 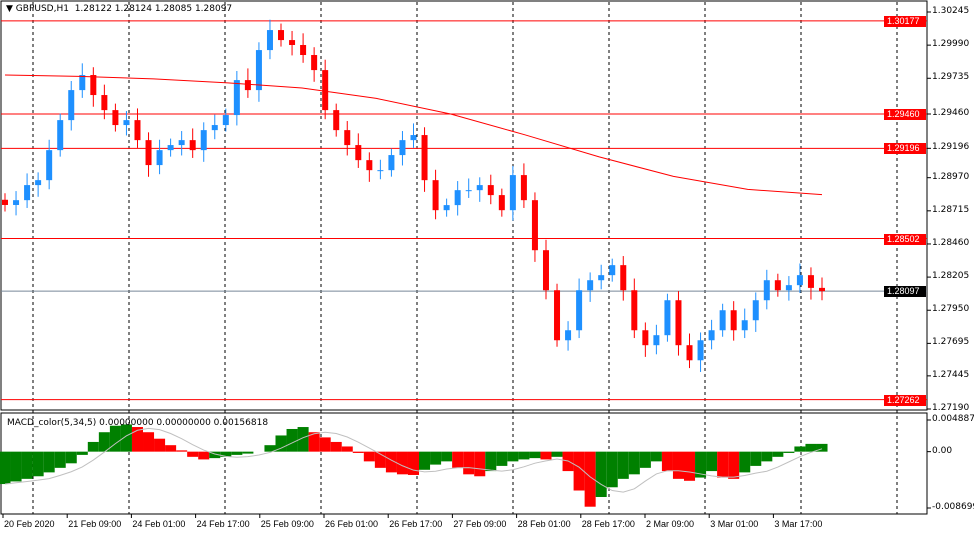 I want to click on price-tick-label: 1.28970, so click(x=951, y=176).